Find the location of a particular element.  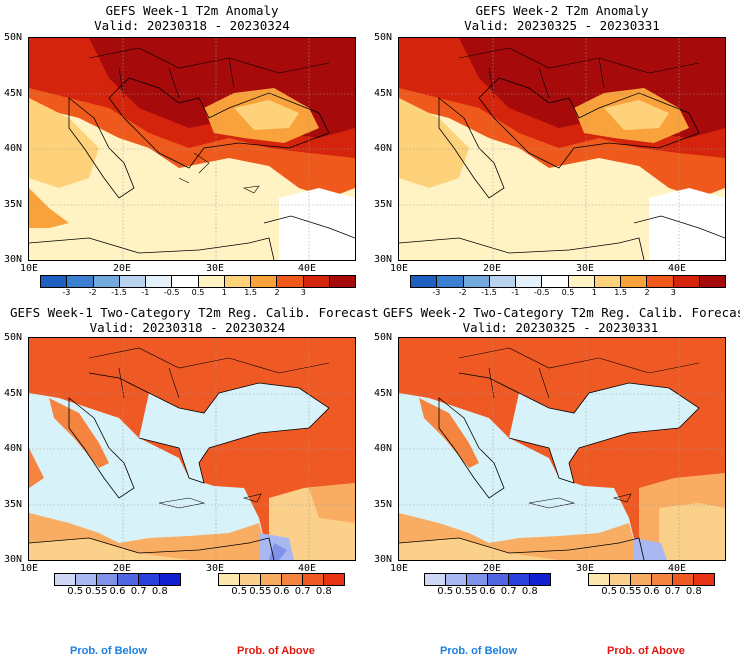

panel4-lon-40: 40E is located at coordinates (677, 568).